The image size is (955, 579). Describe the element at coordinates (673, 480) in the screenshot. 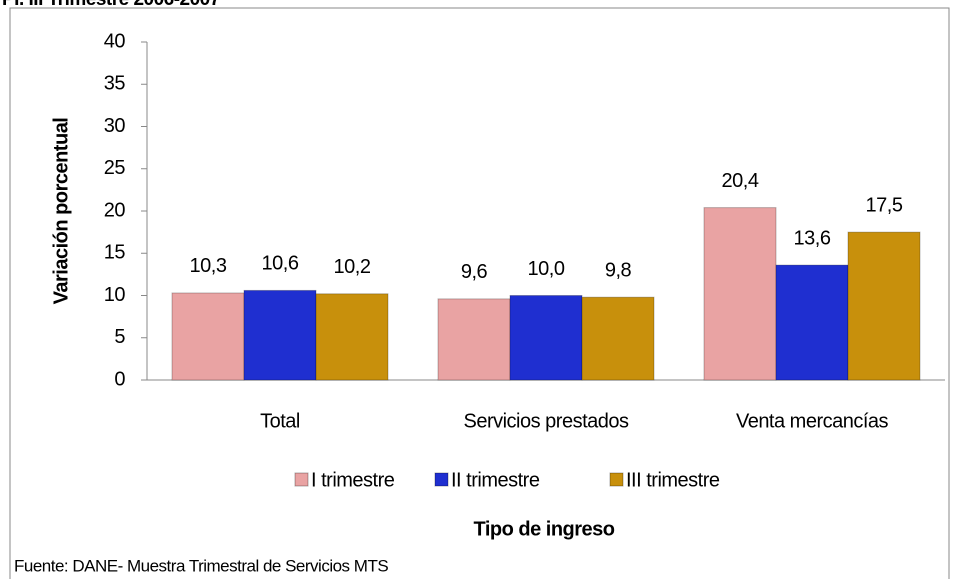

I see `legend-label: III trimestre` at that location.